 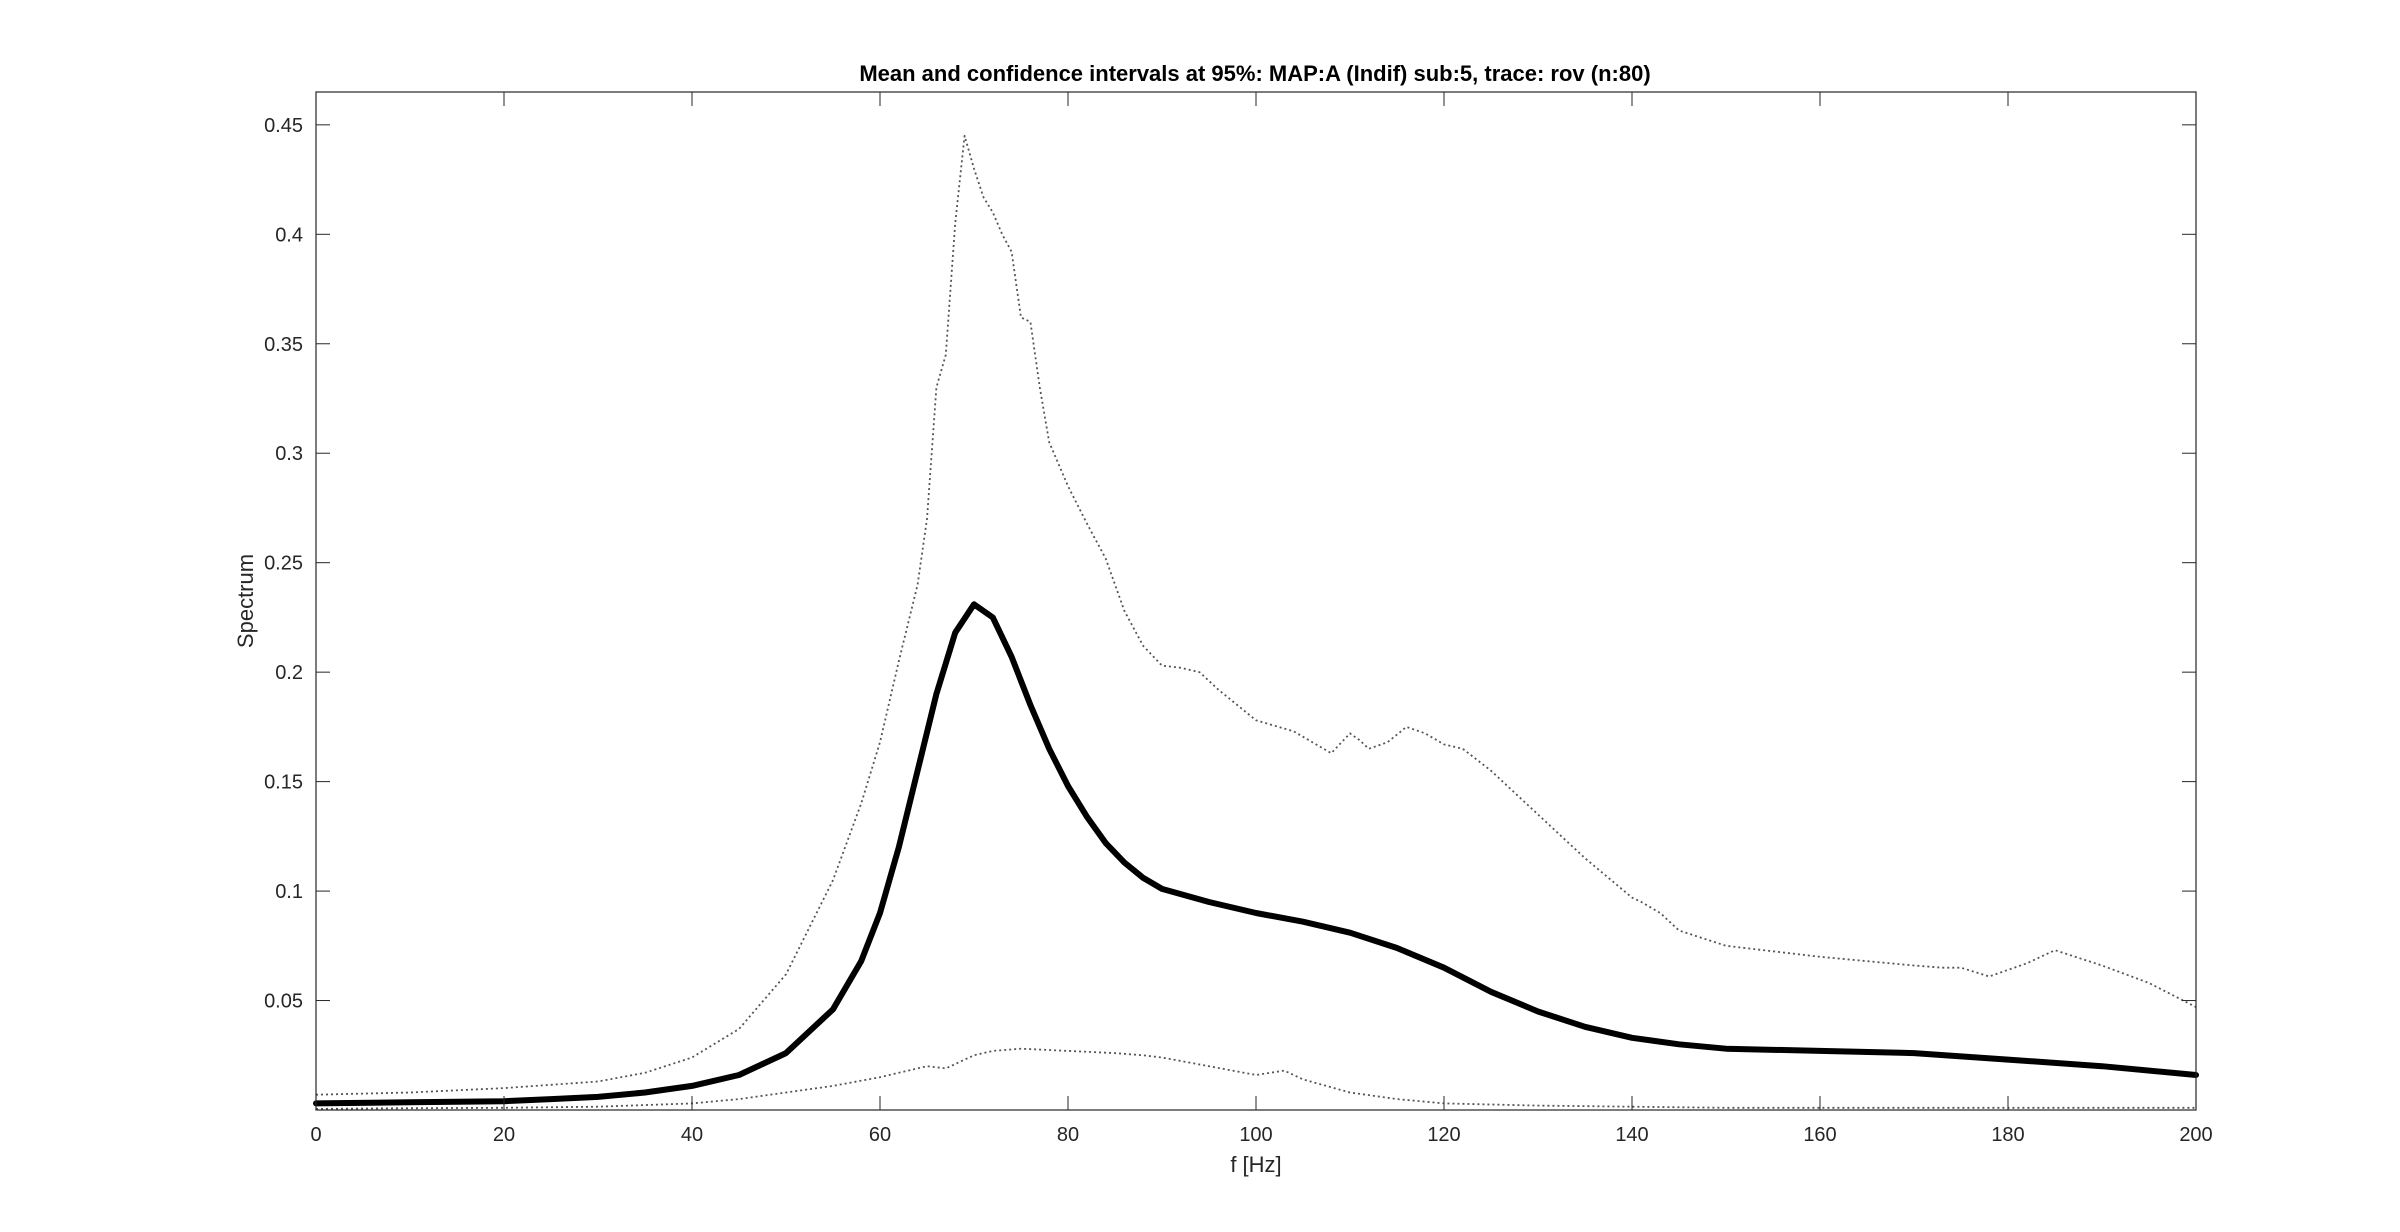 I want to click on y-tick-label: 0.15, so click(x=283, y=783).